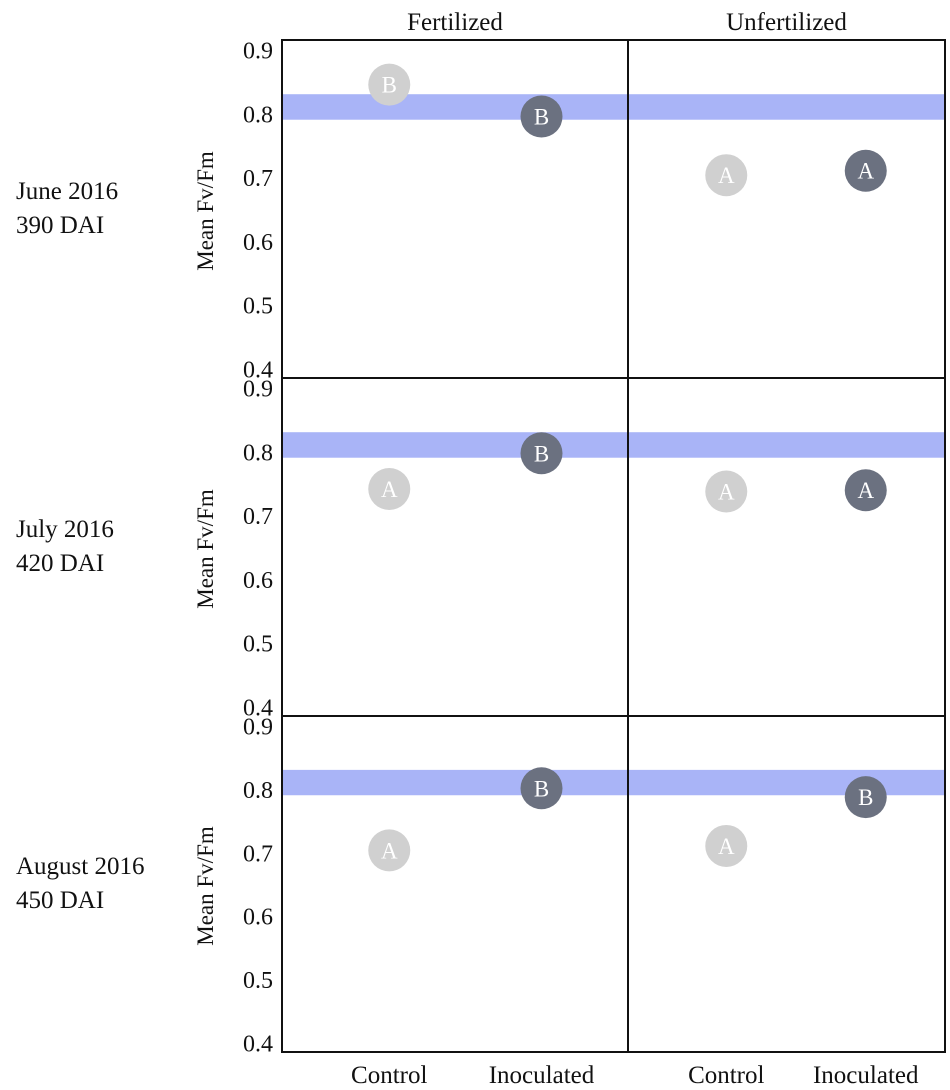 This screenshot has height=1090, width=950. Describe the element at coordinates (60, 225) in the screenshot. I see `row-label-dai: 390 DAI` at that location.